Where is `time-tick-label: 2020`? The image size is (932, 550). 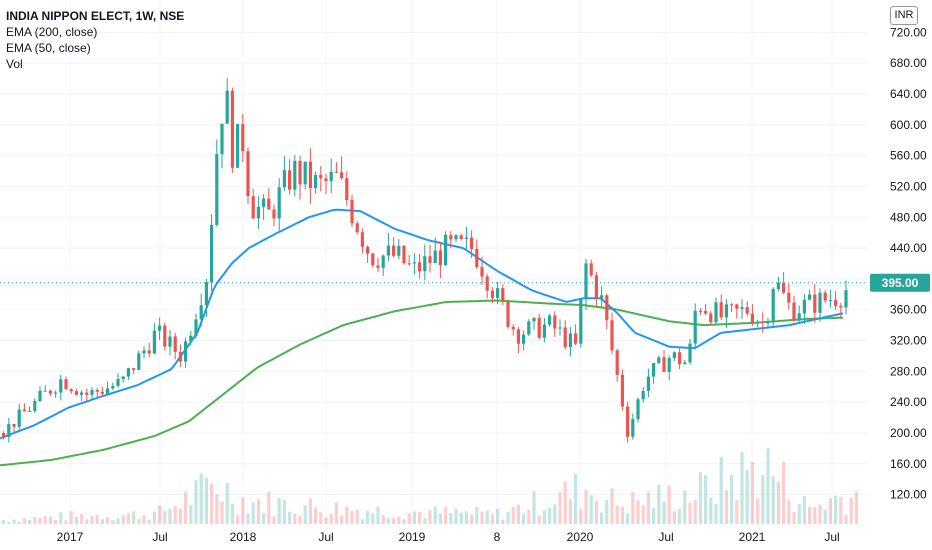 time-tick-label: 2020 is located at coordinates (580, 537).